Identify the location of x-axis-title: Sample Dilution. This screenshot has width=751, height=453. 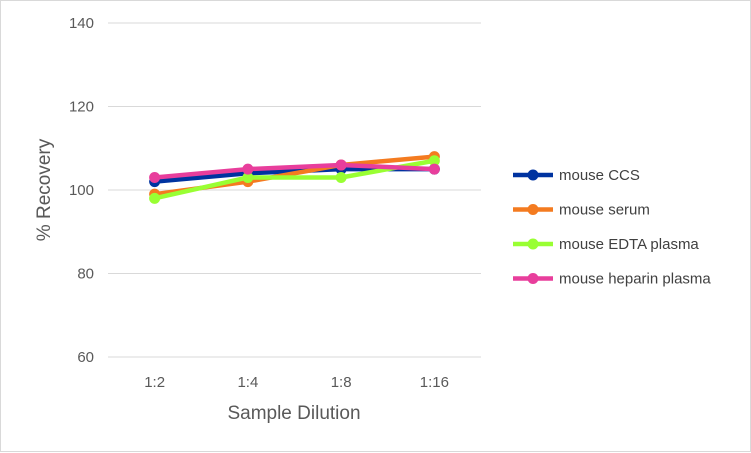
(293, 413).